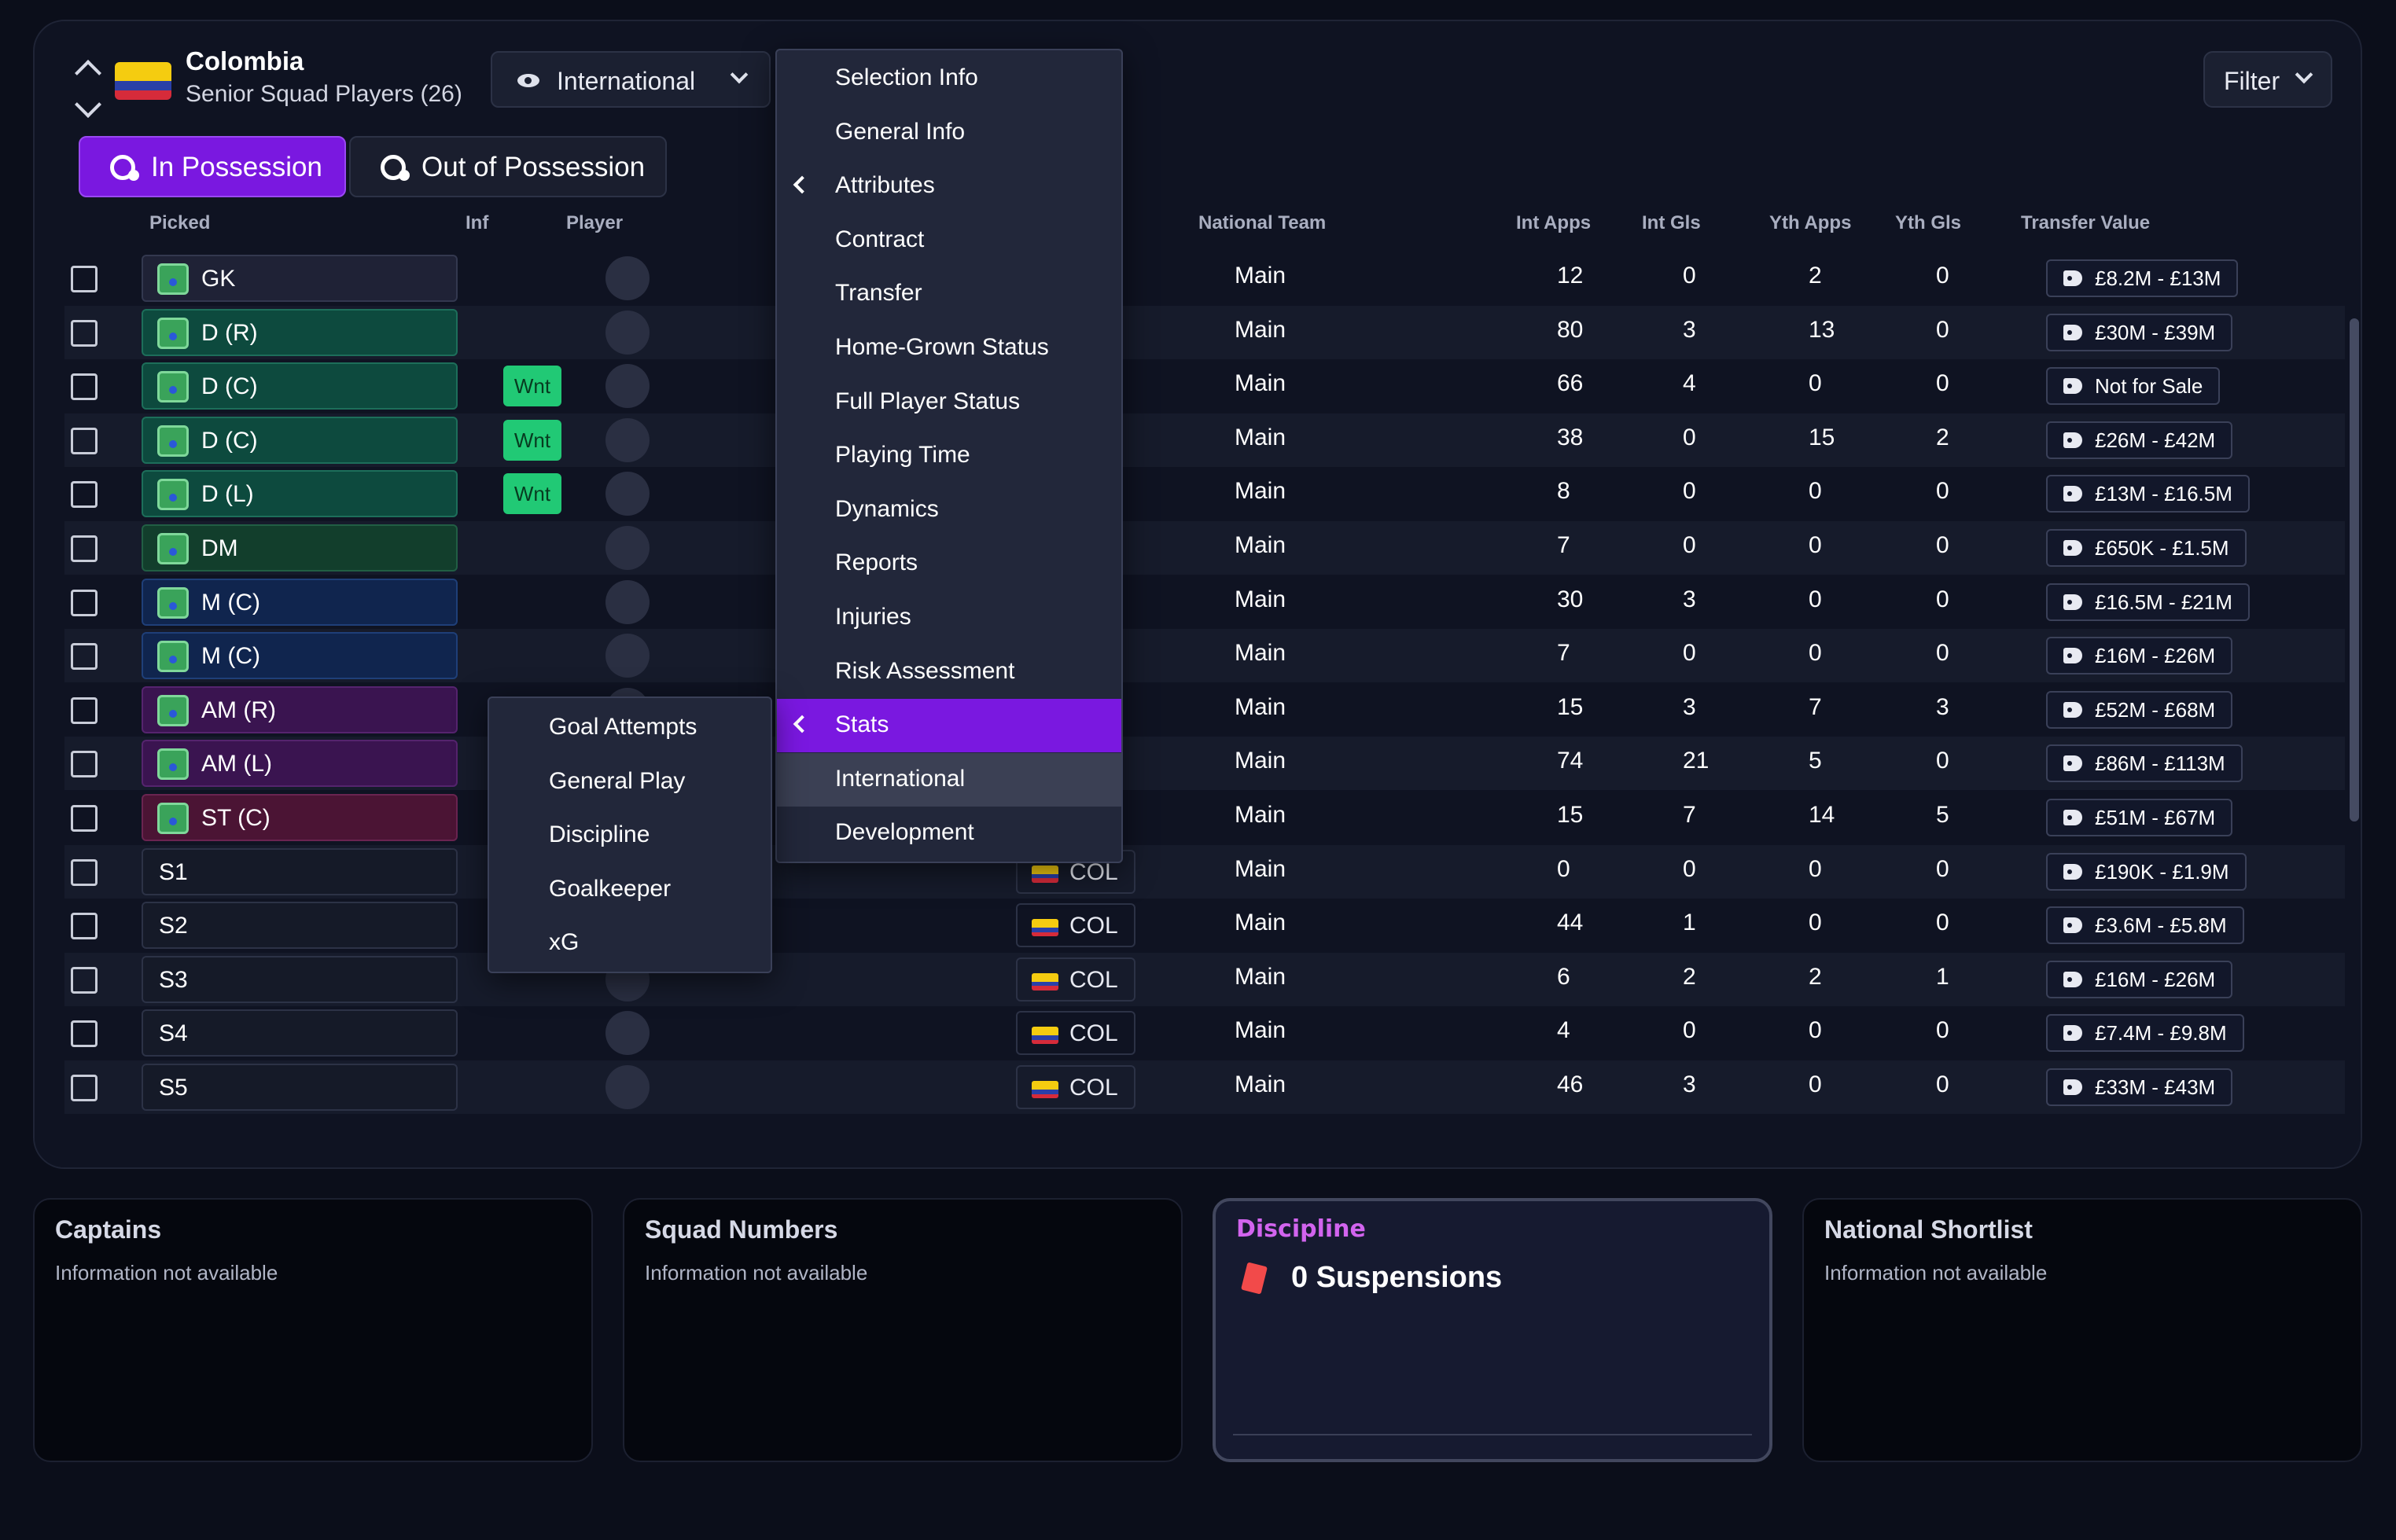 This screenshot has height=1540, width=2396. Describe the element at coordinates (1554, 222) in the screenshot. I see `column-header-int-apps: Int Apps` at that location.